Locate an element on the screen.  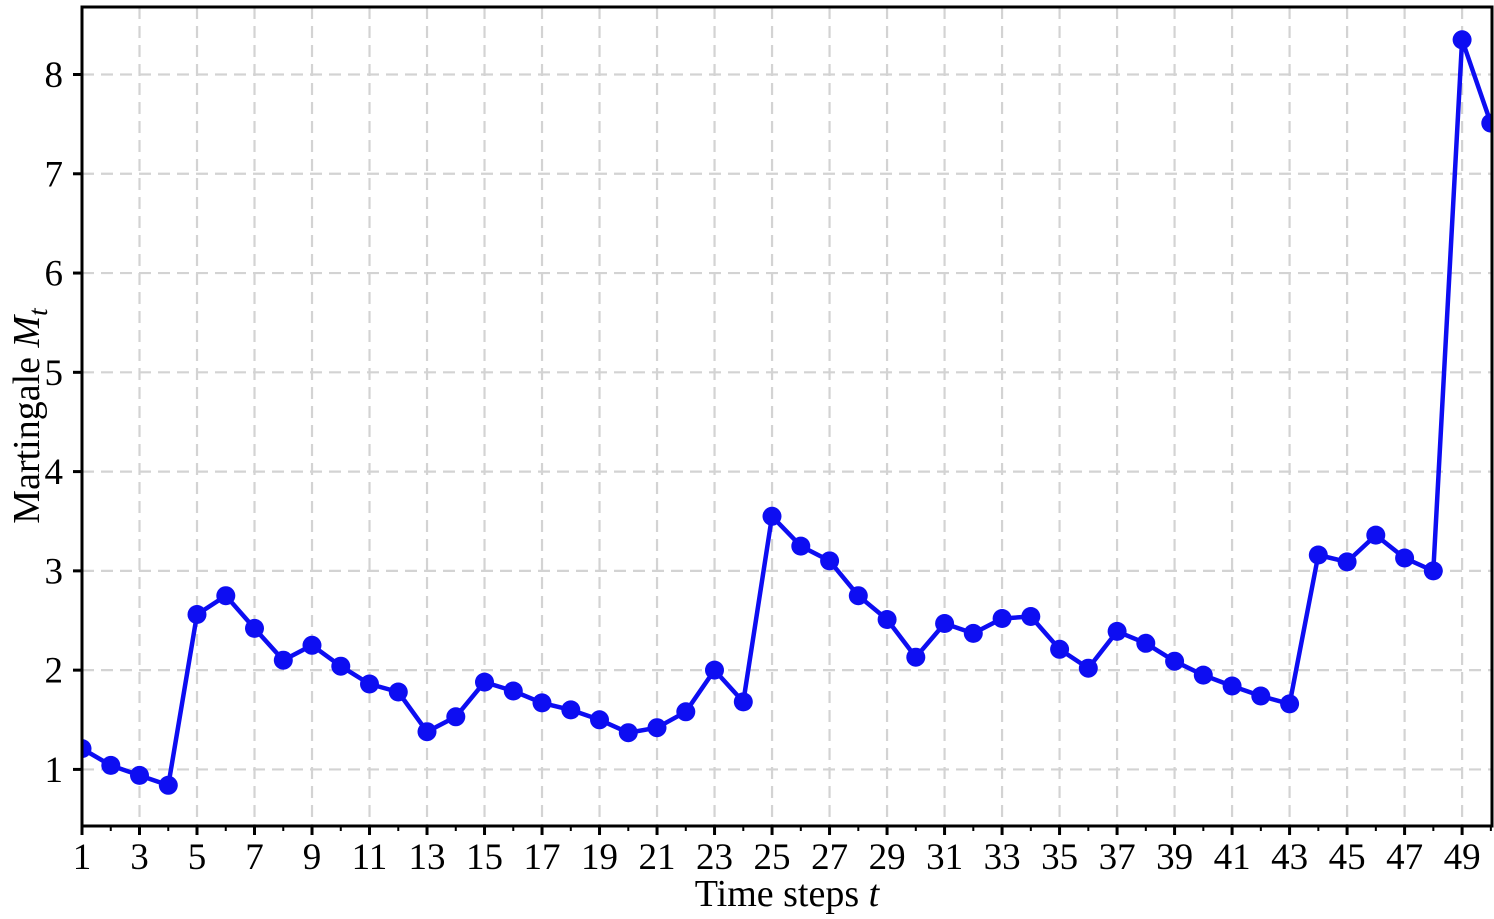
x-tick-label: 3 is located at coordinates (139, 857).